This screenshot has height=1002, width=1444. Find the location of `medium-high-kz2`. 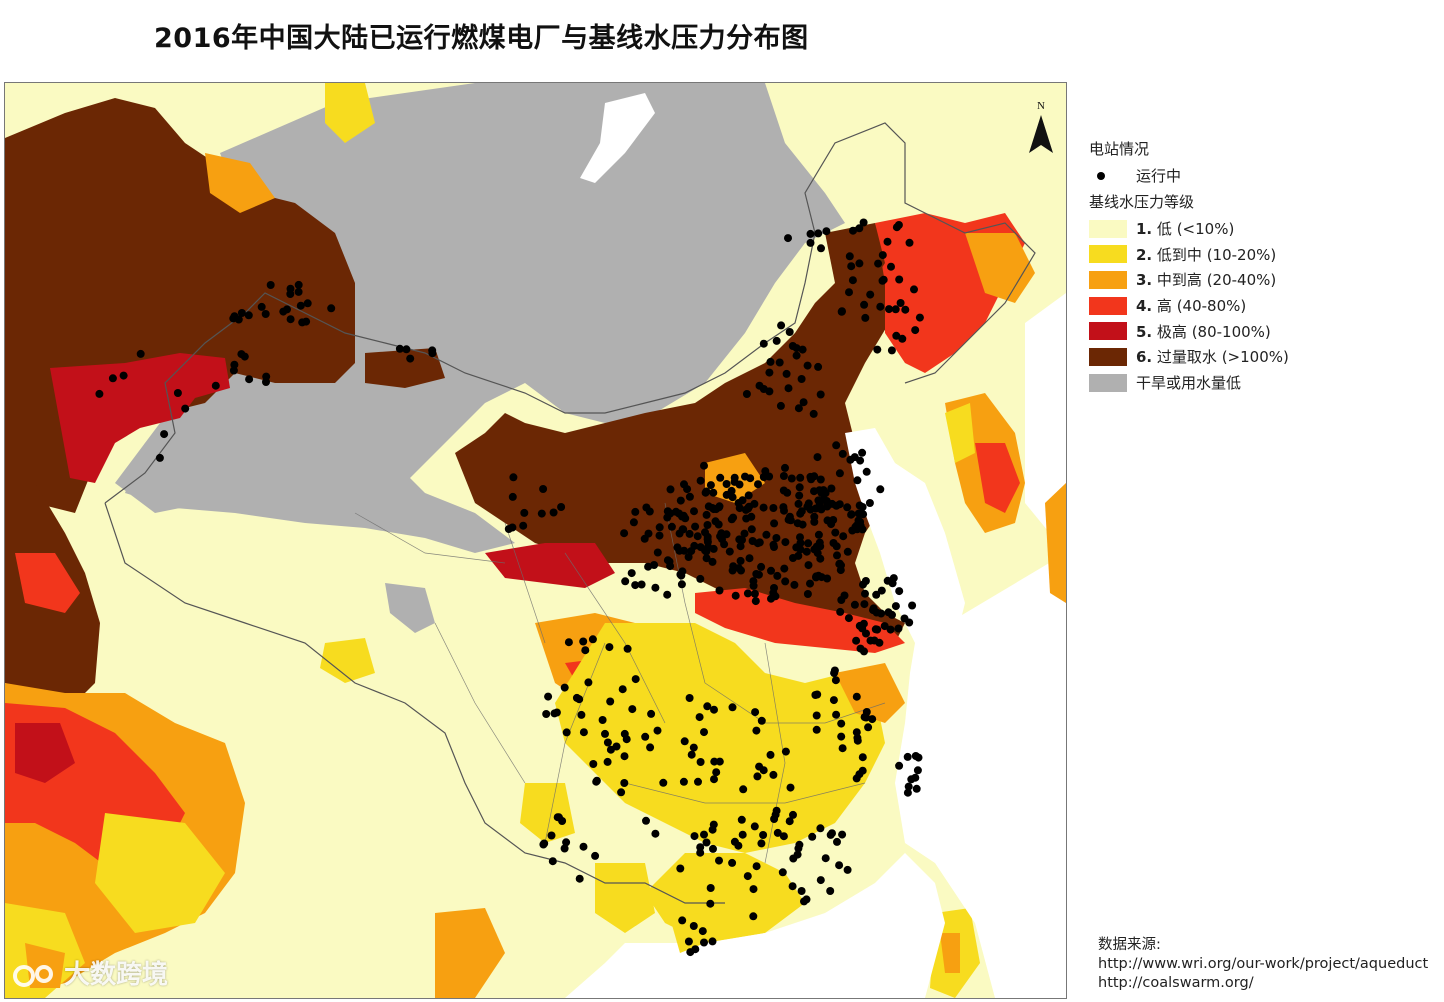

medium-high-kz2 is located at coordinates (350, 113).